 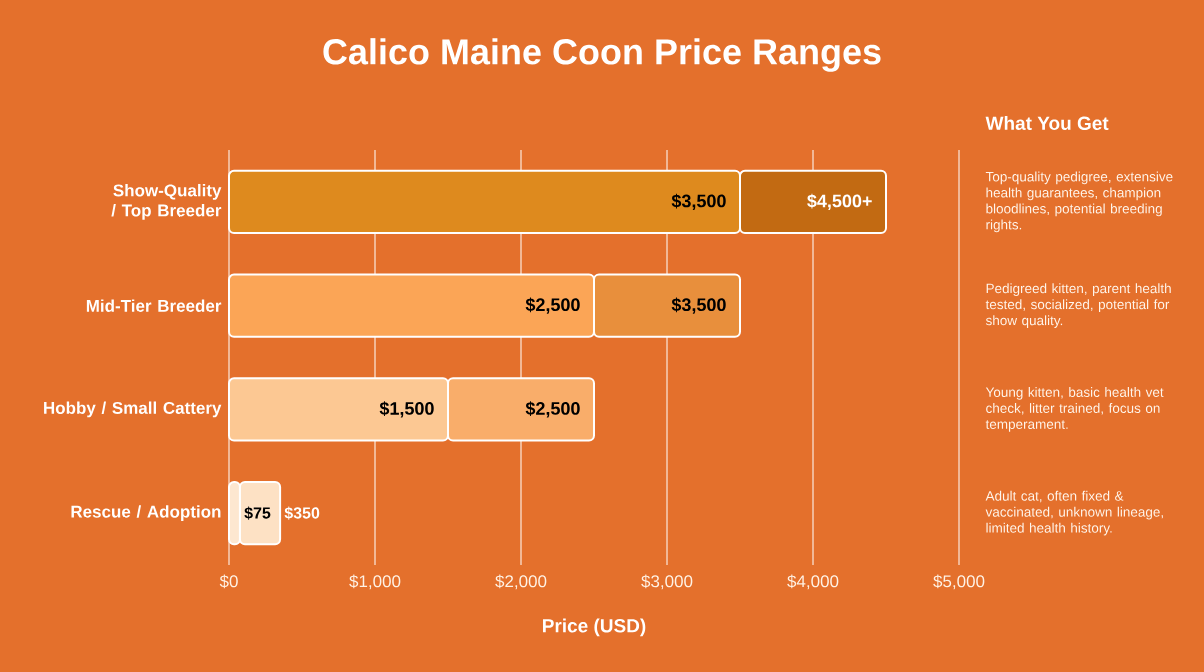 What do you see at coordinates (839, 201) in the screenshot?
I see `annotation: $4,500+` at bounding box center [839, 201].